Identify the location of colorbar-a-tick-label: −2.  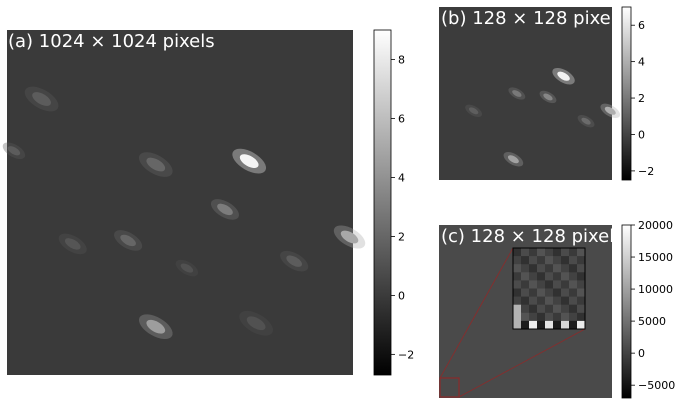
(406, 354).